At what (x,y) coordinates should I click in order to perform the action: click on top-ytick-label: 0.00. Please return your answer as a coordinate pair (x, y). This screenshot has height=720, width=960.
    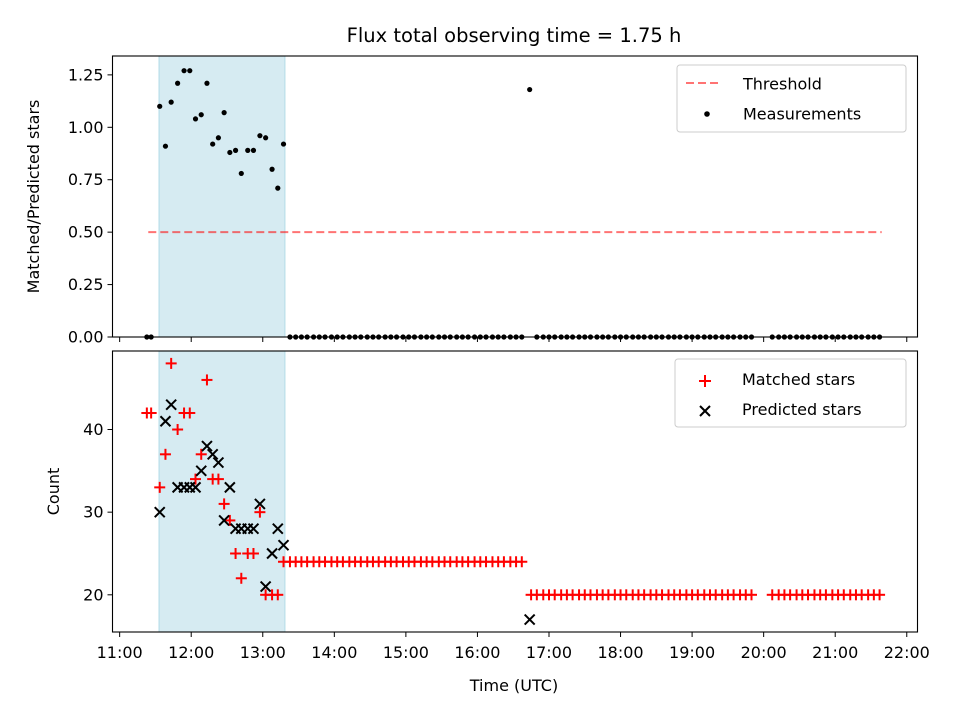
    Looking at the image, I should click on (86, 337).